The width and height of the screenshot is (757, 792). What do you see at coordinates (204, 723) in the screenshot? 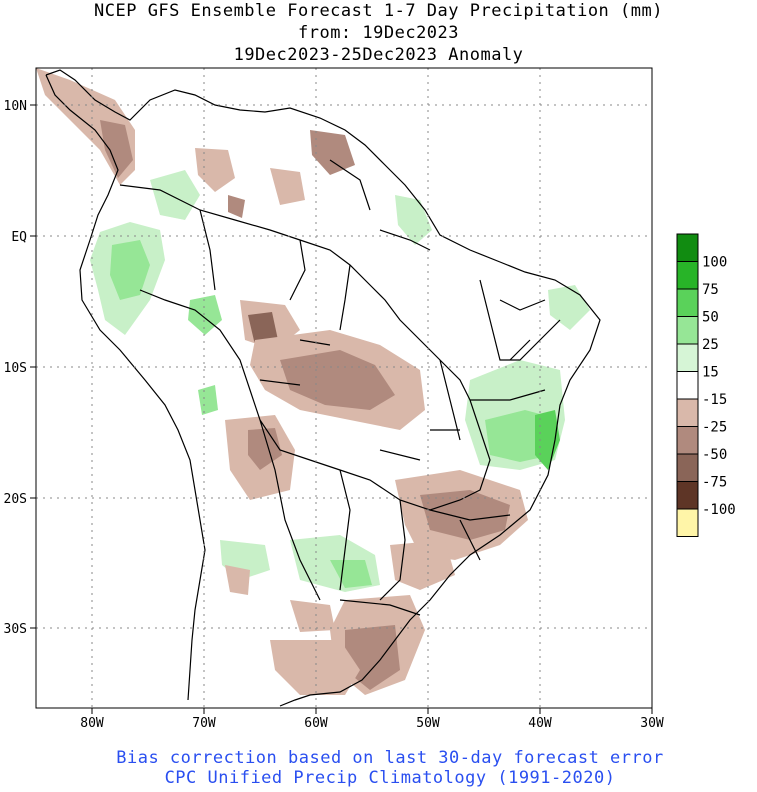
I see `lon-label: 70W` at bounding box center [204, 723].